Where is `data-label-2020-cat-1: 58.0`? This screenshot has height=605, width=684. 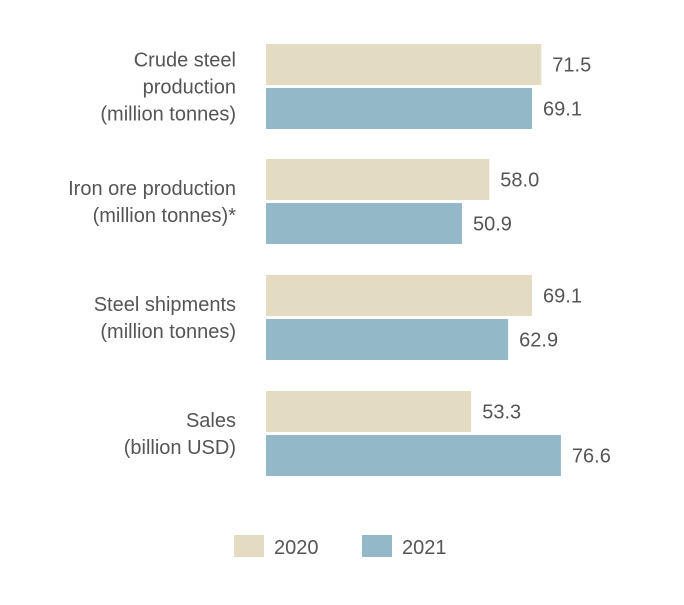
data-label-2020-cat-1: 58.0 is located at coordinates (519, 181).